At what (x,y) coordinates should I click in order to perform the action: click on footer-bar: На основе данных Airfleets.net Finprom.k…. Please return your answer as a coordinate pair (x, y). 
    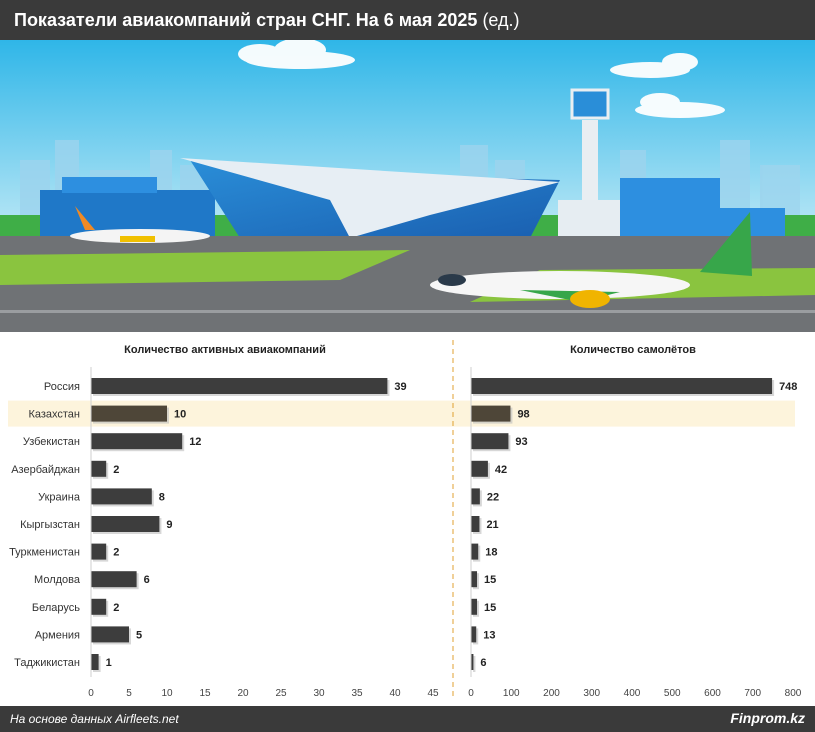
    Looking at the image, I should click on (407, 719).